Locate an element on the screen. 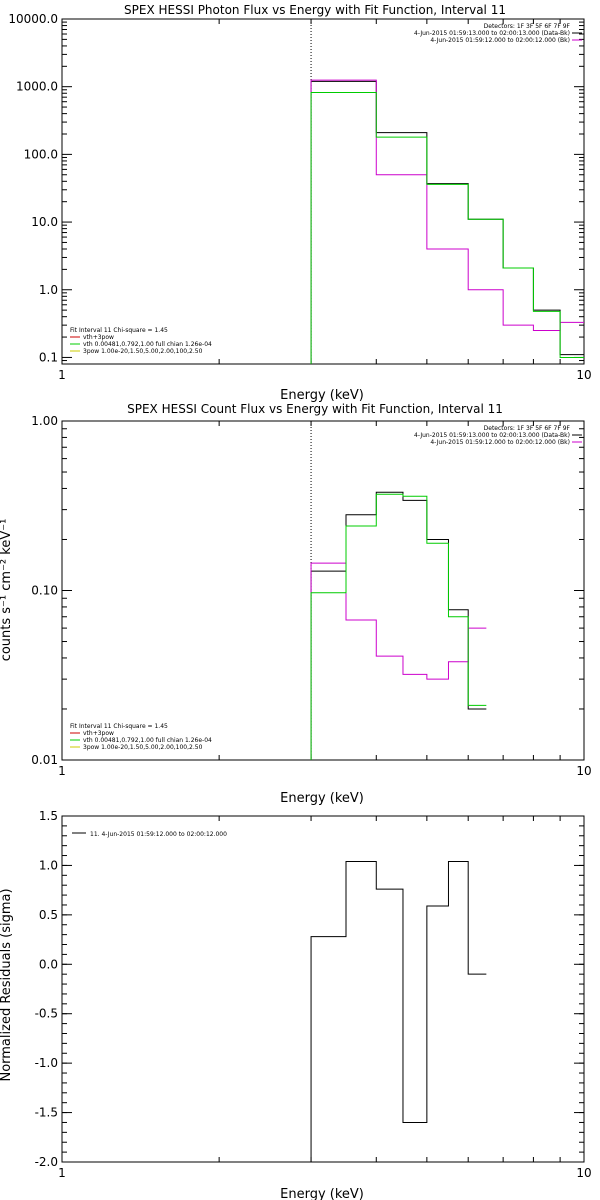 The width and height of the screenshot is (600, 1200). y-tick-label: -1.0 is located at coordinates (46, 1063).